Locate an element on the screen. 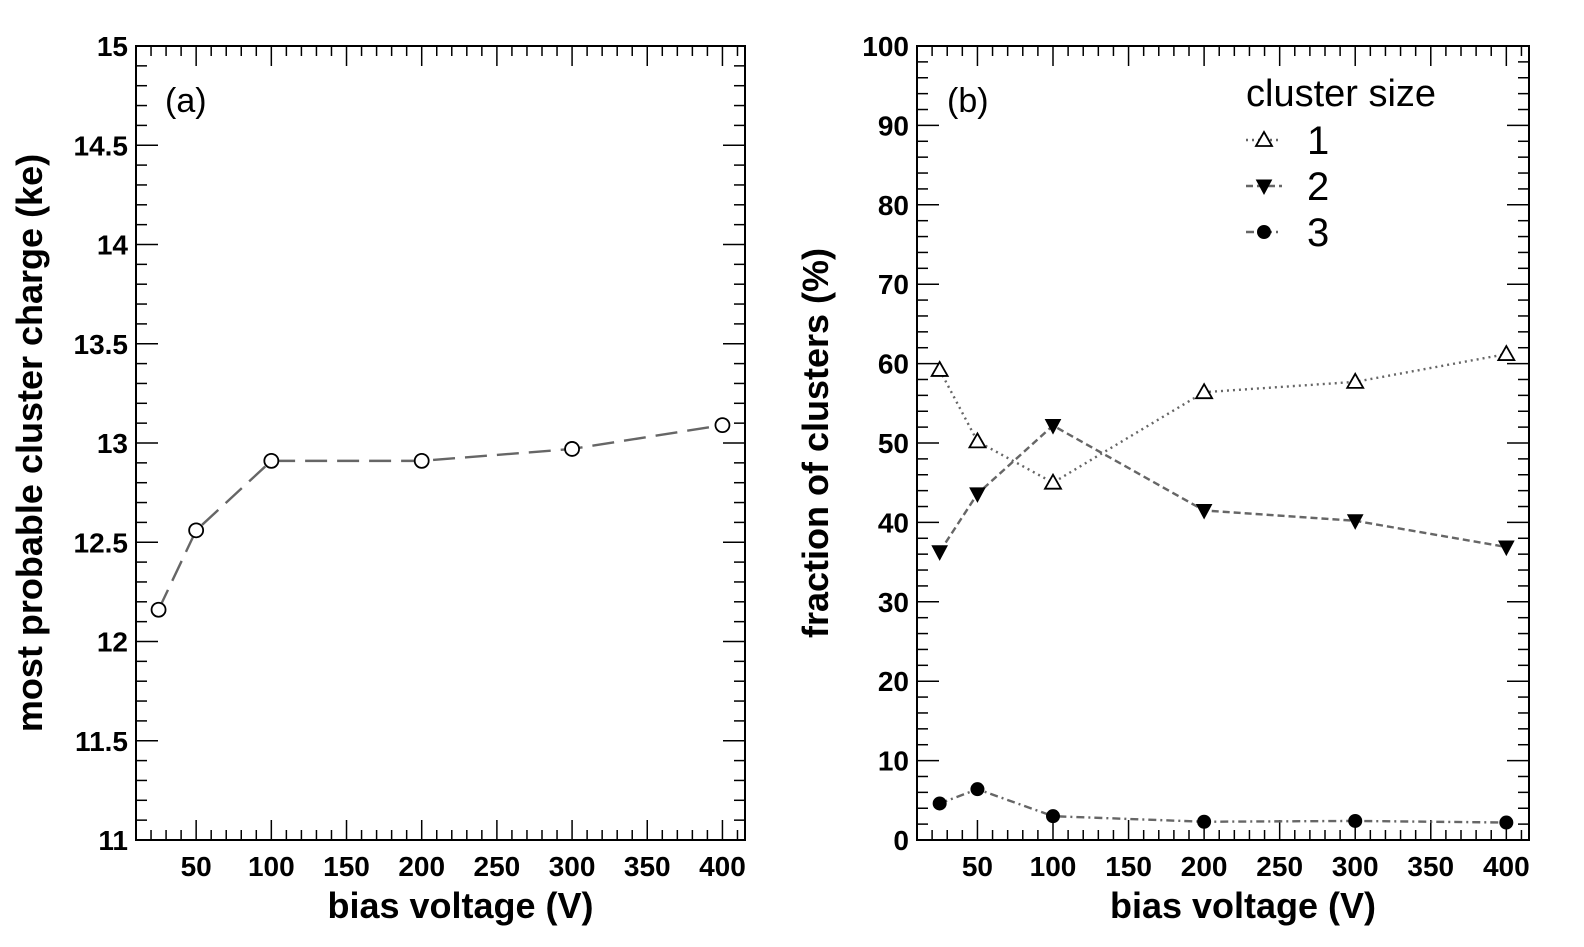  y-tick-label: 14 is located at coordinates (113, 245).